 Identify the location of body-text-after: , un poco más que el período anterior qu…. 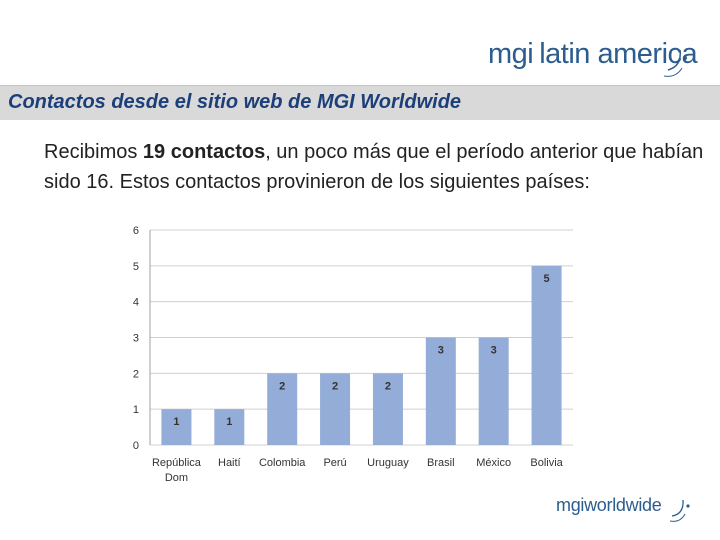
(374, 167).